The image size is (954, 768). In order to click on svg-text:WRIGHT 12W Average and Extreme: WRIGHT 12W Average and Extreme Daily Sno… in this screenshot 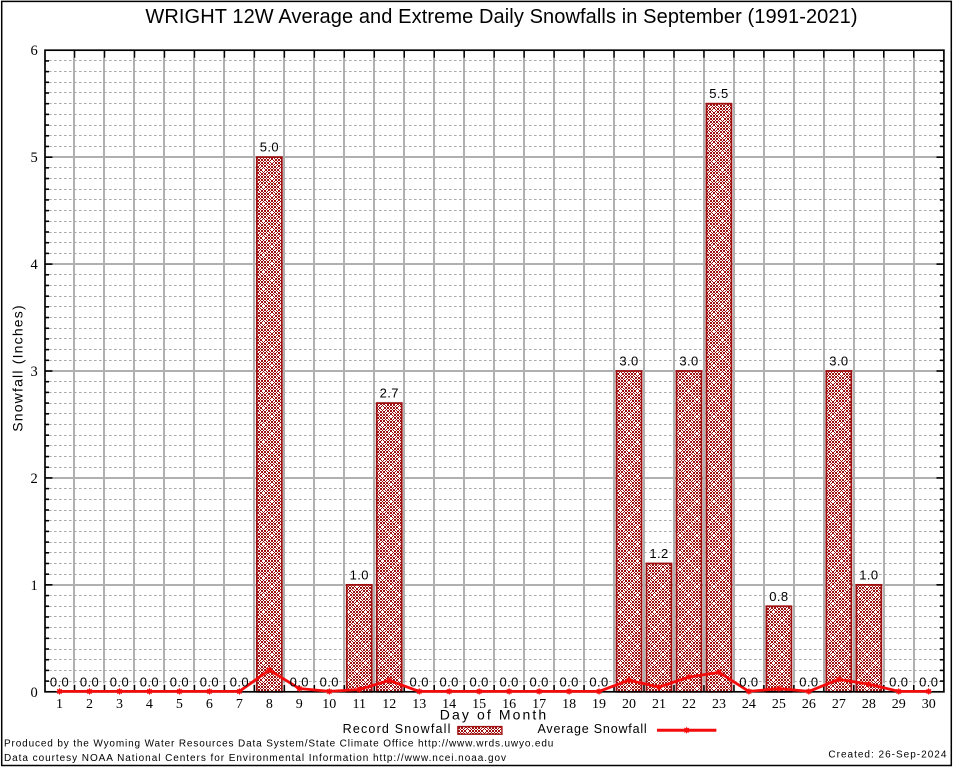, I will do `click(501, 17)`.